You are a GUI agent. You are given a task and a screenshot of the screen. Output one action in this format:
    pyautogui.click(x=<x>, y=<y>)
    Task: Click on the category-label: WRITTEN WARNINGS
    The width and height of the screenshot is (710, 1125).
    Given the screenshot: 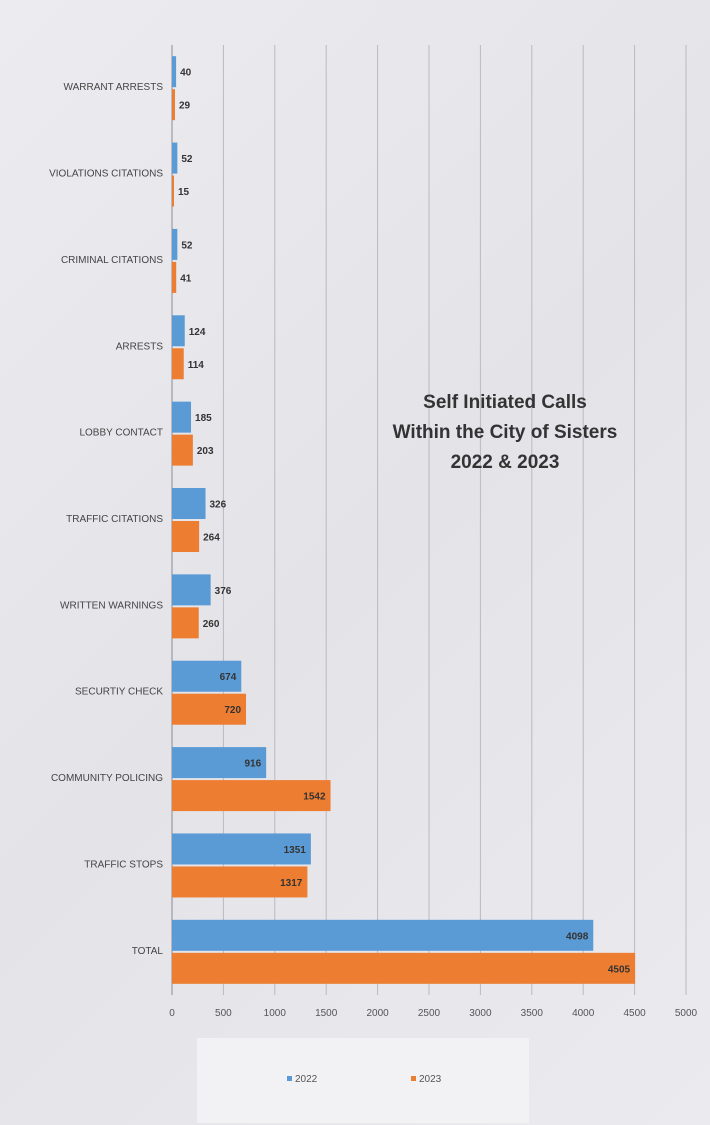 What is the action you would take?
    pyautogui.click(x=111, y=605)
    